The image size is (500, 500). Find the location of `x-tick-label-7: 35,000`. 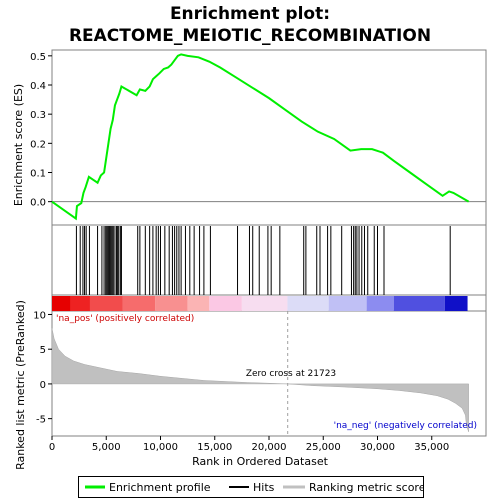

x-tick-label-7: 35,000 is located at coordinates (431, 447).